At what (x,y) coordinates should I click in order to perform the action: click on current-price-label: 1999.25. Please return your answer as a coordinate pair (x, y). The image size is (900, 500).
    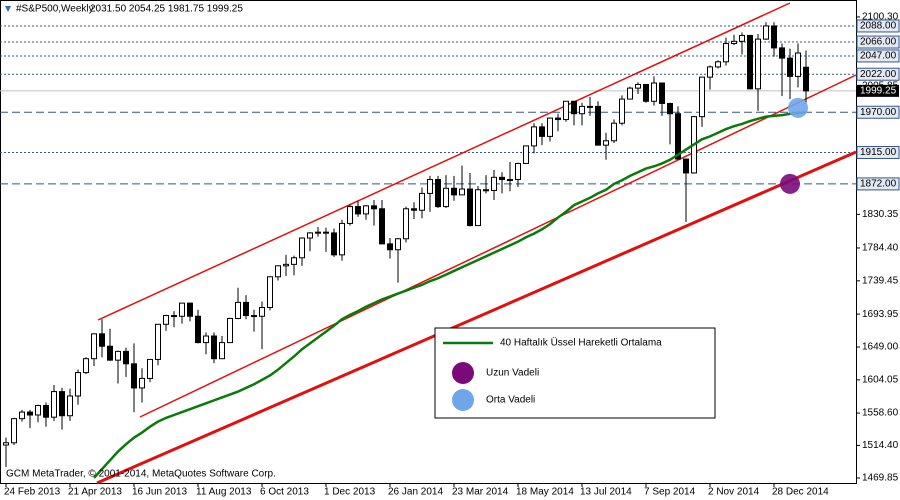
    Looking at the image, I should click on (878, 91).